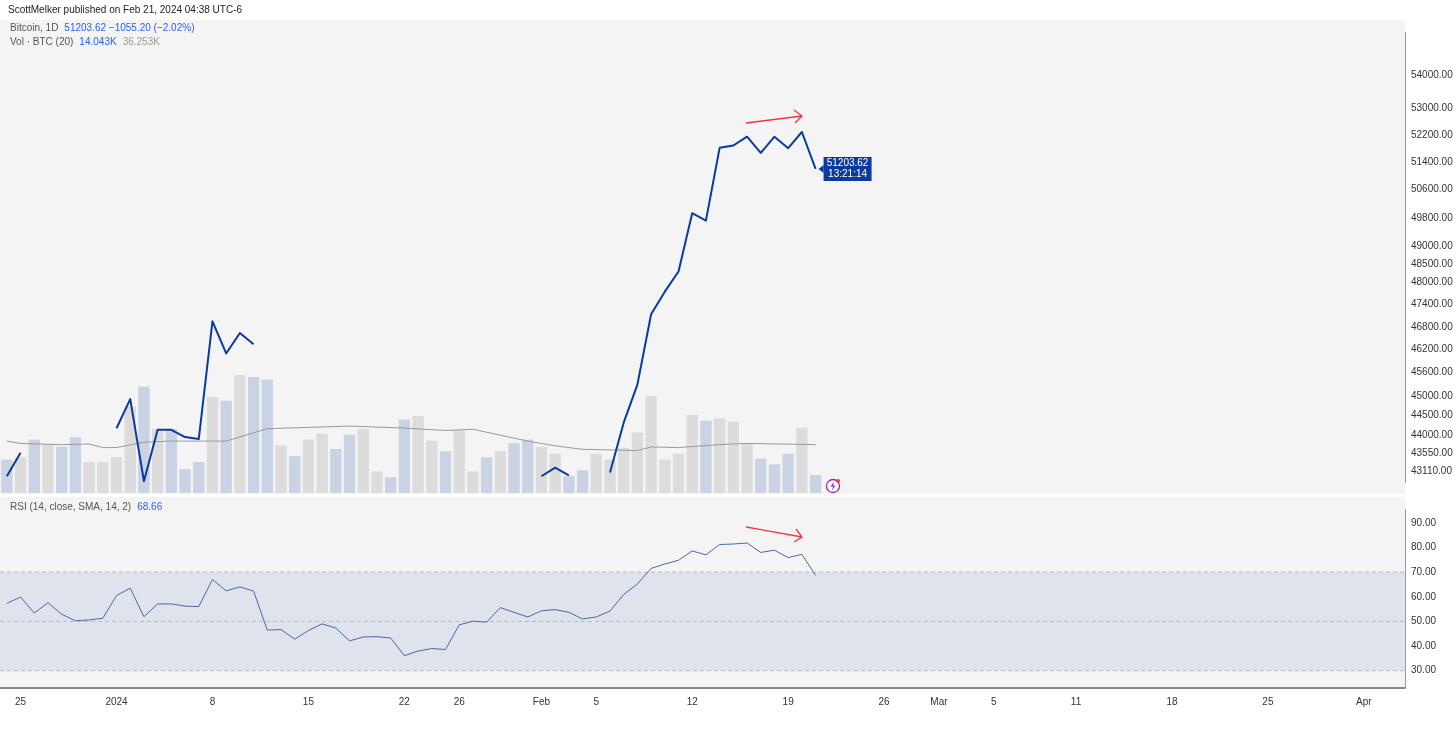 The width and height of the screenshot is (1456, 730). Describe the element at coordinates (1424, 596) in the screenshot. I see `y-tick-label: 60.00` at that location.